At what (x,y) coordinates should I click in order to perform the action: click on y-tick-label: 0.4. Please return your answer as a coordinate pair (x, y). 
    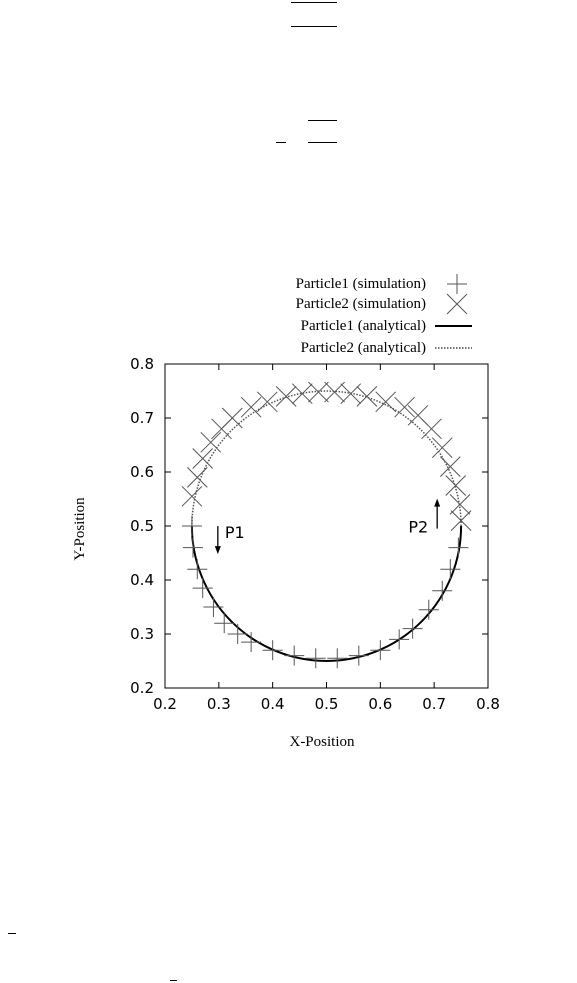
    Looking at the image, I should click on (142, 580).